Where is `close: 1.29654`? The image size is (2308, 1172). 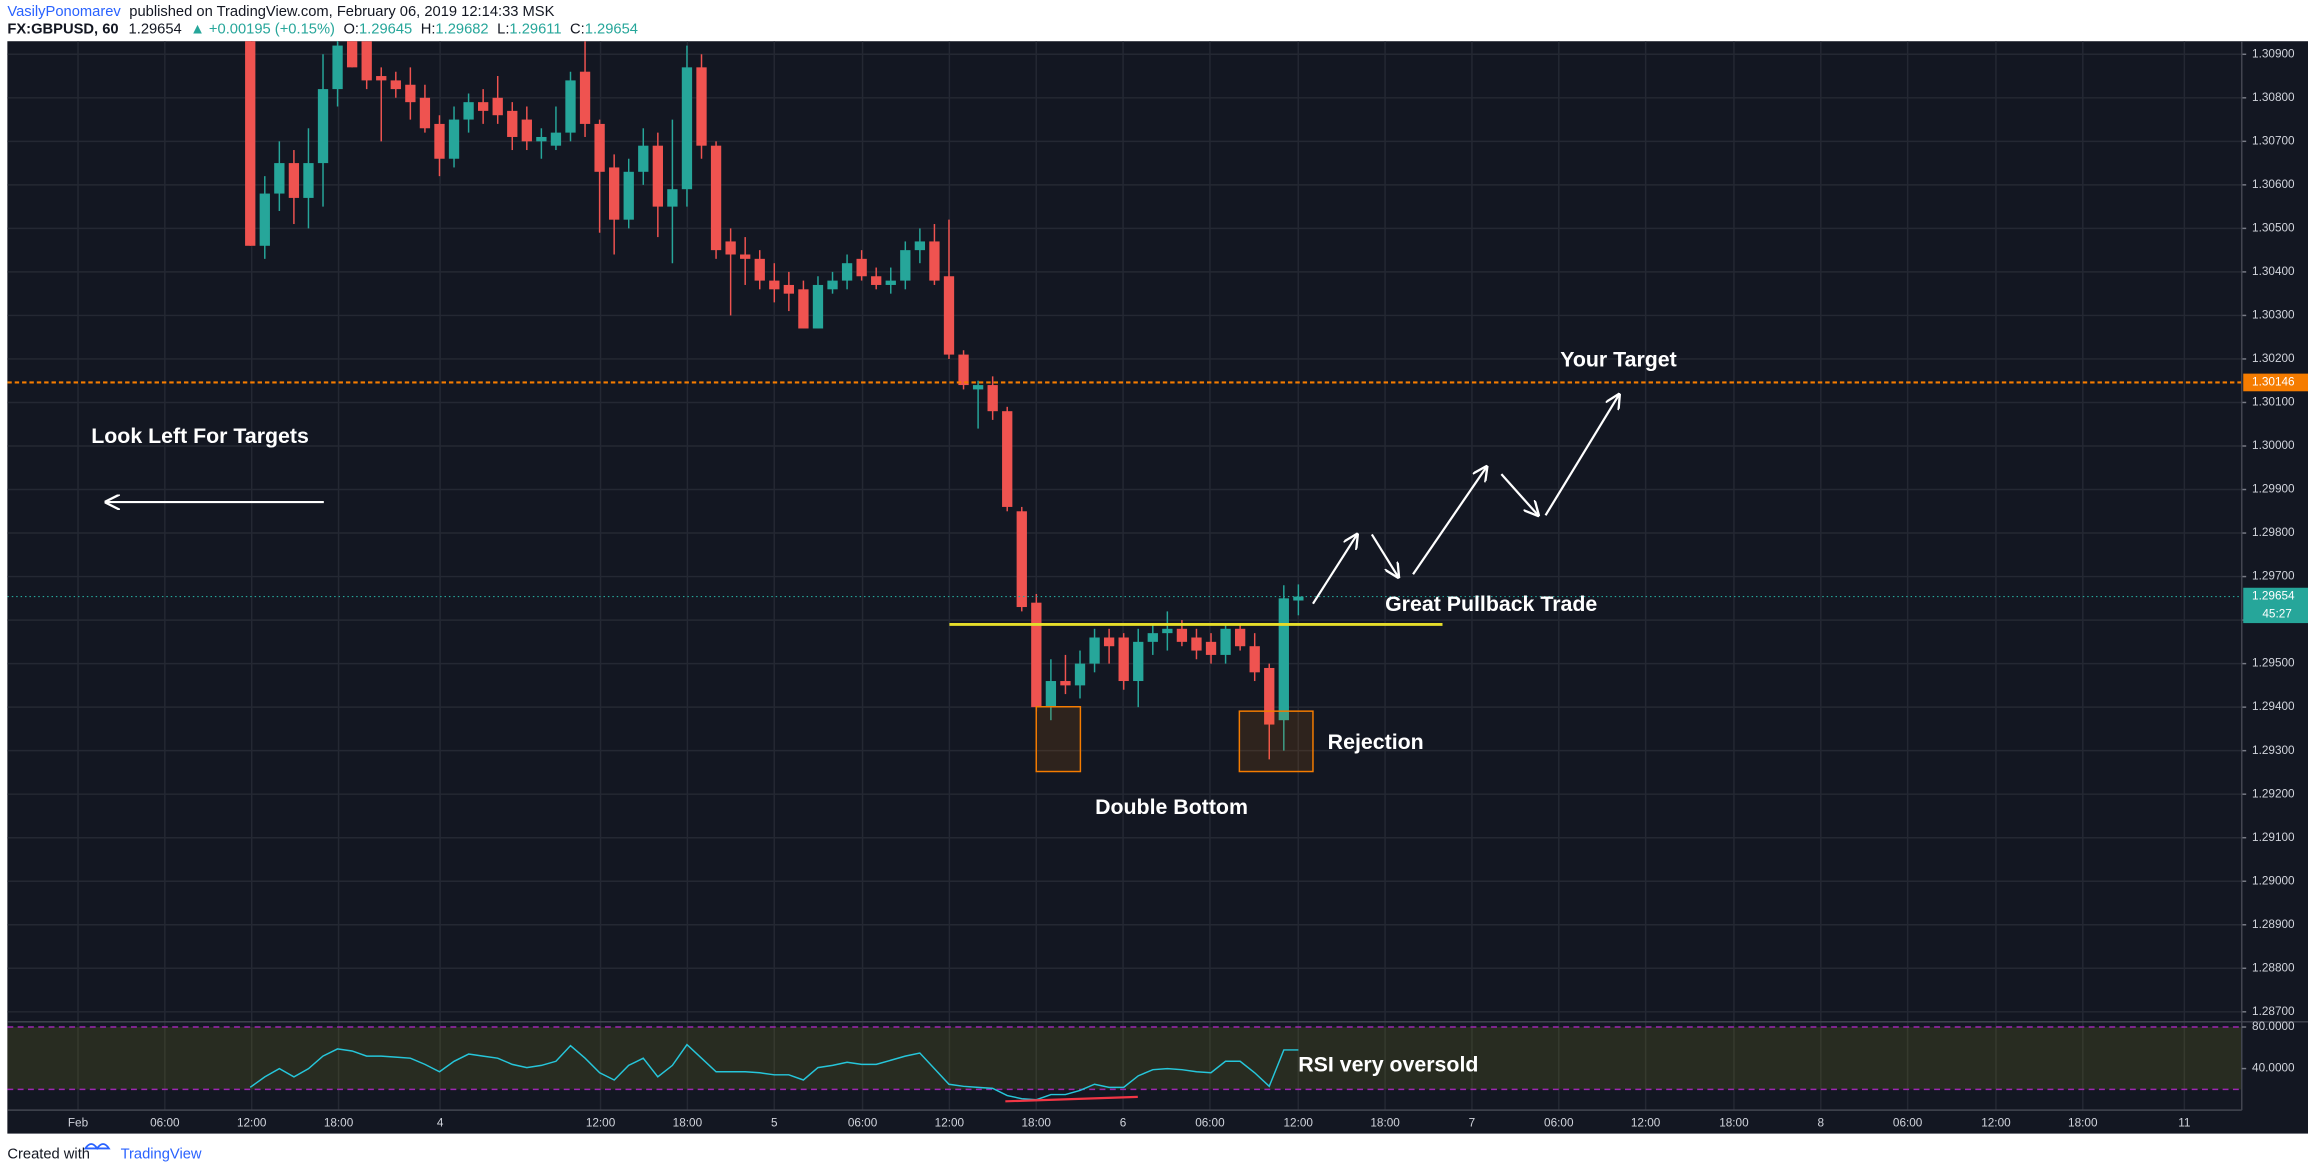
close: 1.29654 is located at coordinates (611, 29).